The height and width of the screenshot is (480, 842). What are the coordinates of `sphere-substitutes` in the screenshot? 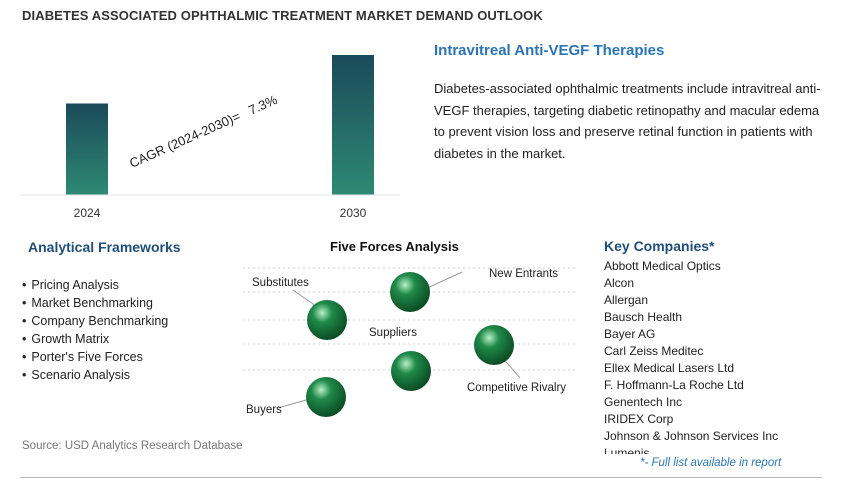 It's located at (327, 320).